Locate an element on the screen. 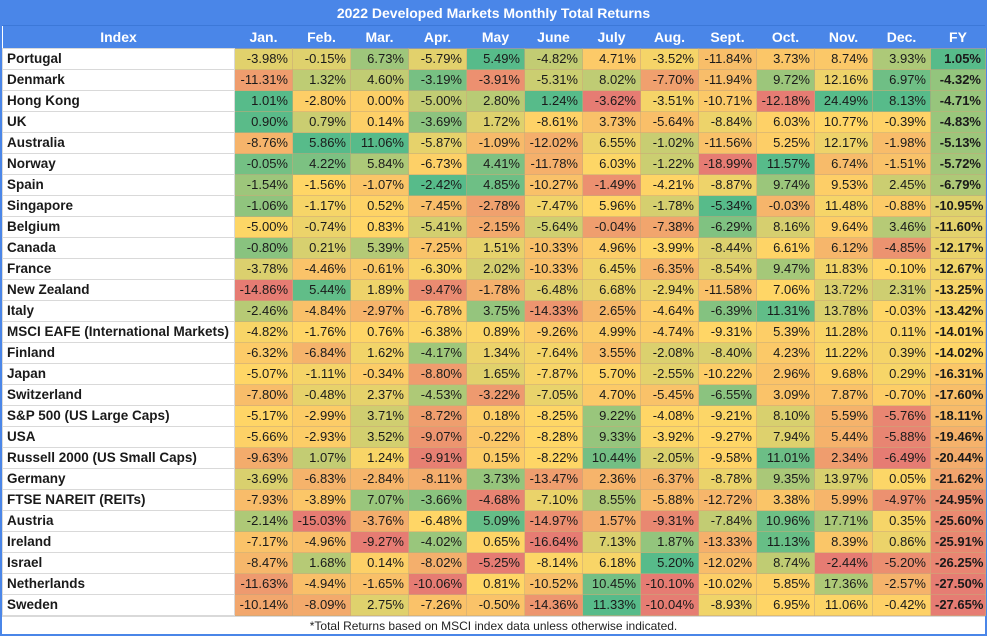 The image size is (987, 640). monthly-return-cell: 5.96% is located at coordinates (611, 206).